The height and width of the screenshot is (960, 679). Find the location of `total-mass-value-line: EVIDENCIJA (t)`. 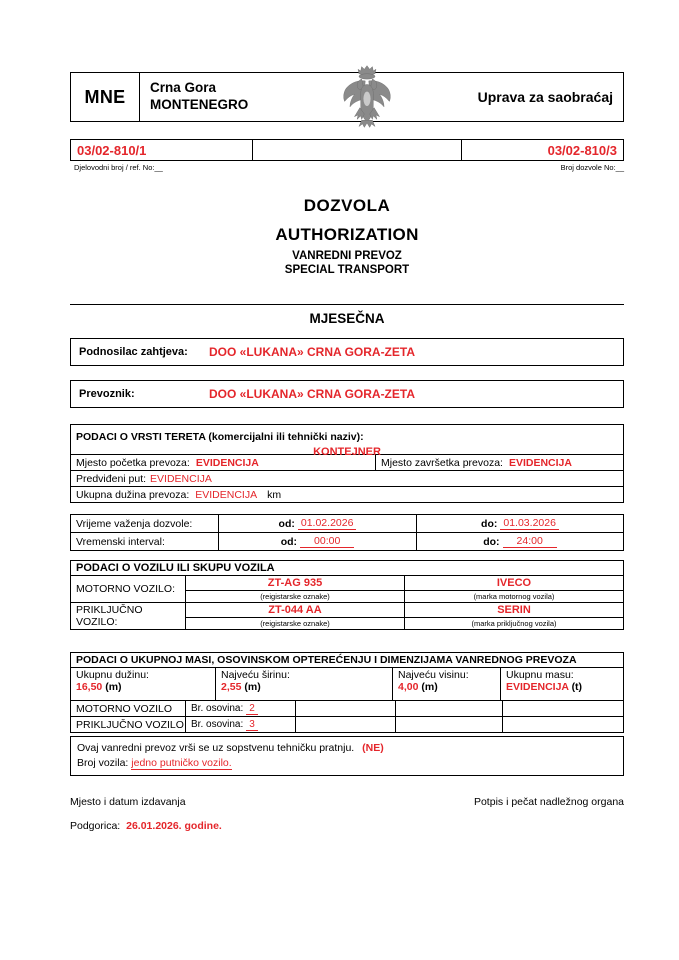

total-mass-value-line: EVIDENCIJA (t) is located at coordinates (562, 687).